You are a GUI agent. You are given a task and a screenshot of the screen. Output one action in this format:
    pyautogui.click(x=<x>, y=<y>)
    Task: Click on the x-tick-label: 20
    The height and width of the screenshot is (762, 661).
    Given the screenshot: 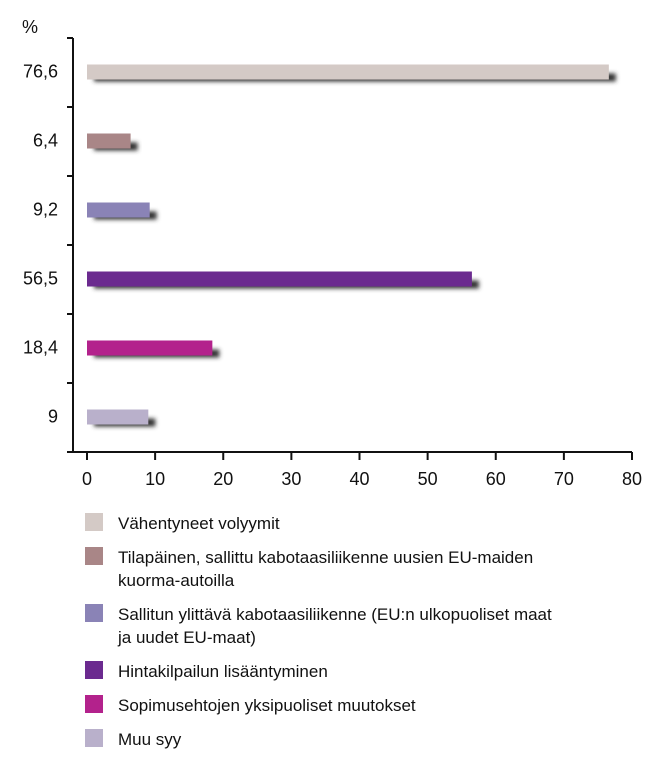 What is the action you would take?
    pyautogui.click(x=223, y=479)
    